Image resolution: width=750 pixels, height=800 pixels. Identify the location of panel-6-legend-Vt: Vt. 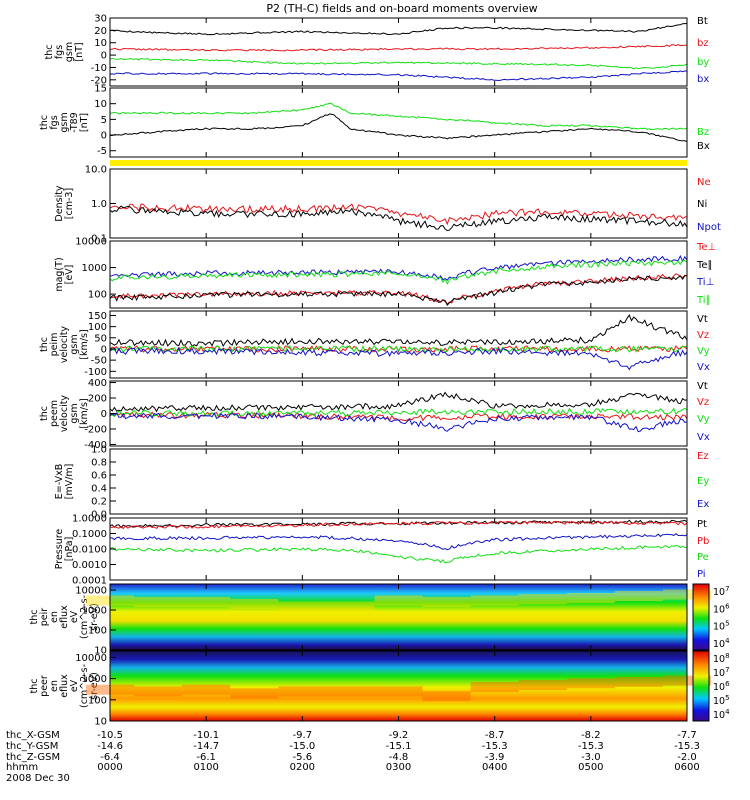
(702, 386).